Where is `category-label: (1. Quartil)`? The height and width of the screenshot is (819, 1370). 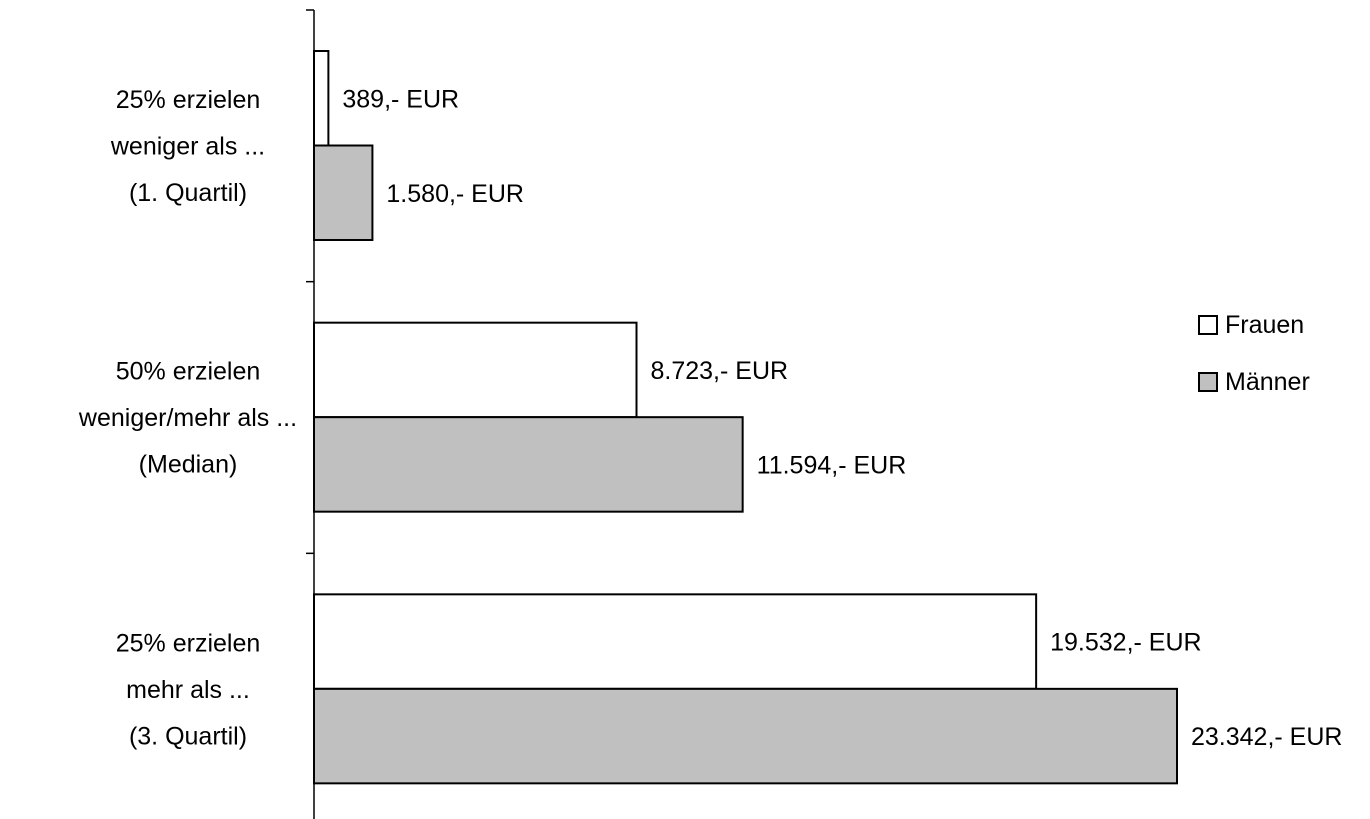 category-label: (1. Quartil) is located at coordinates (188, 193).